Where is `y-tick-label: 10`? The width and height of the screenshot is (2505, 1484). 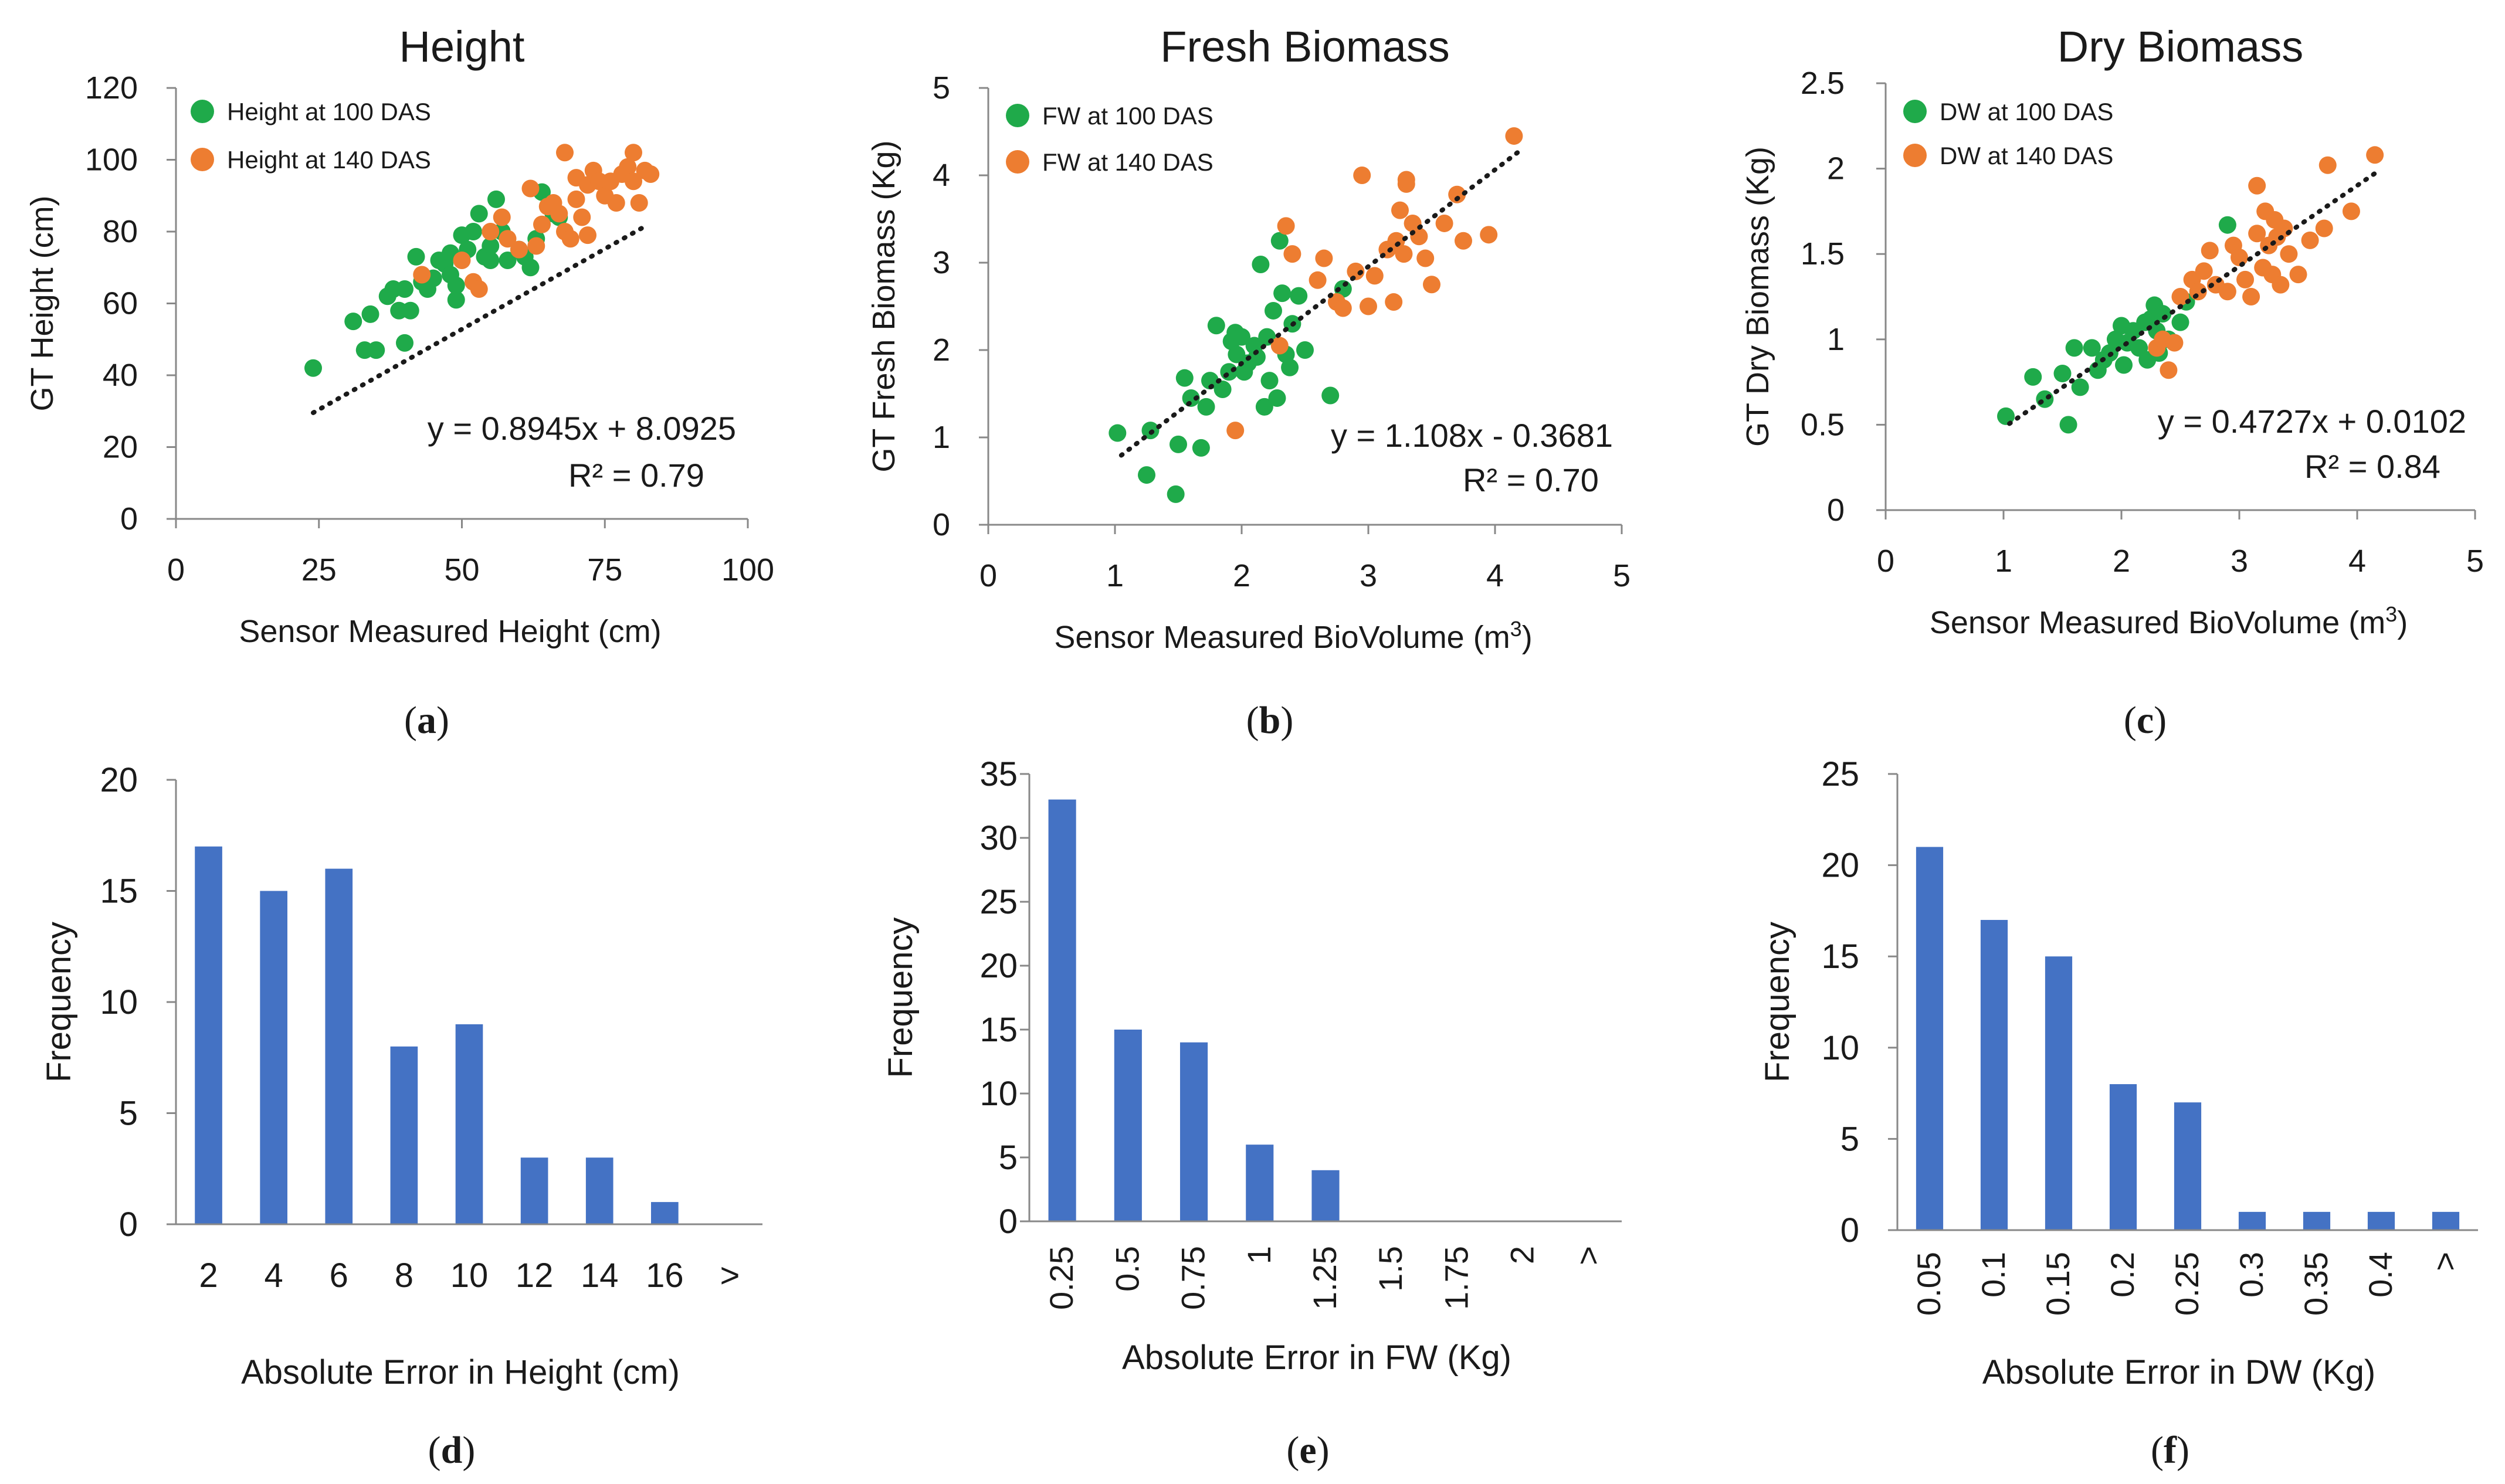
y-tick-label: 10 is located at coordinates (1840, 1048).